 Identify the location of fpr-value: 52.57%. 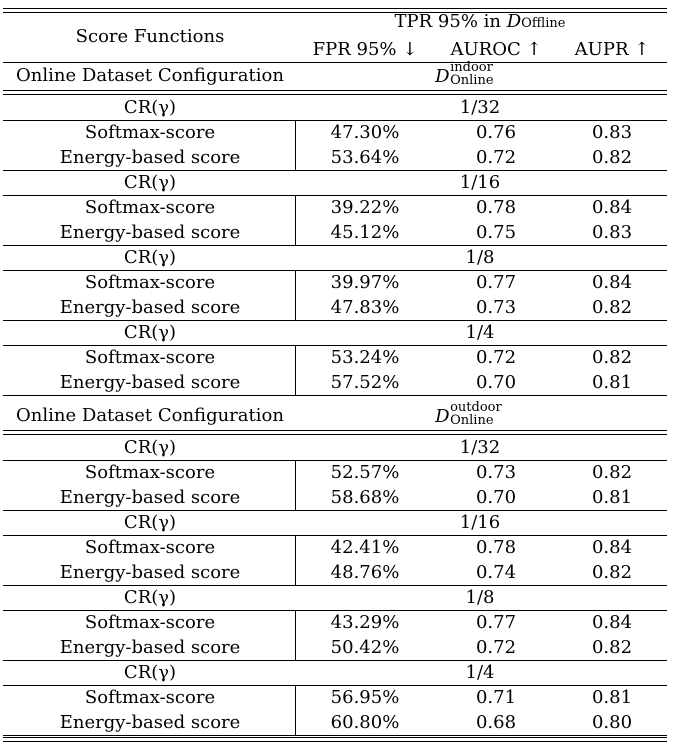
(365, 472).